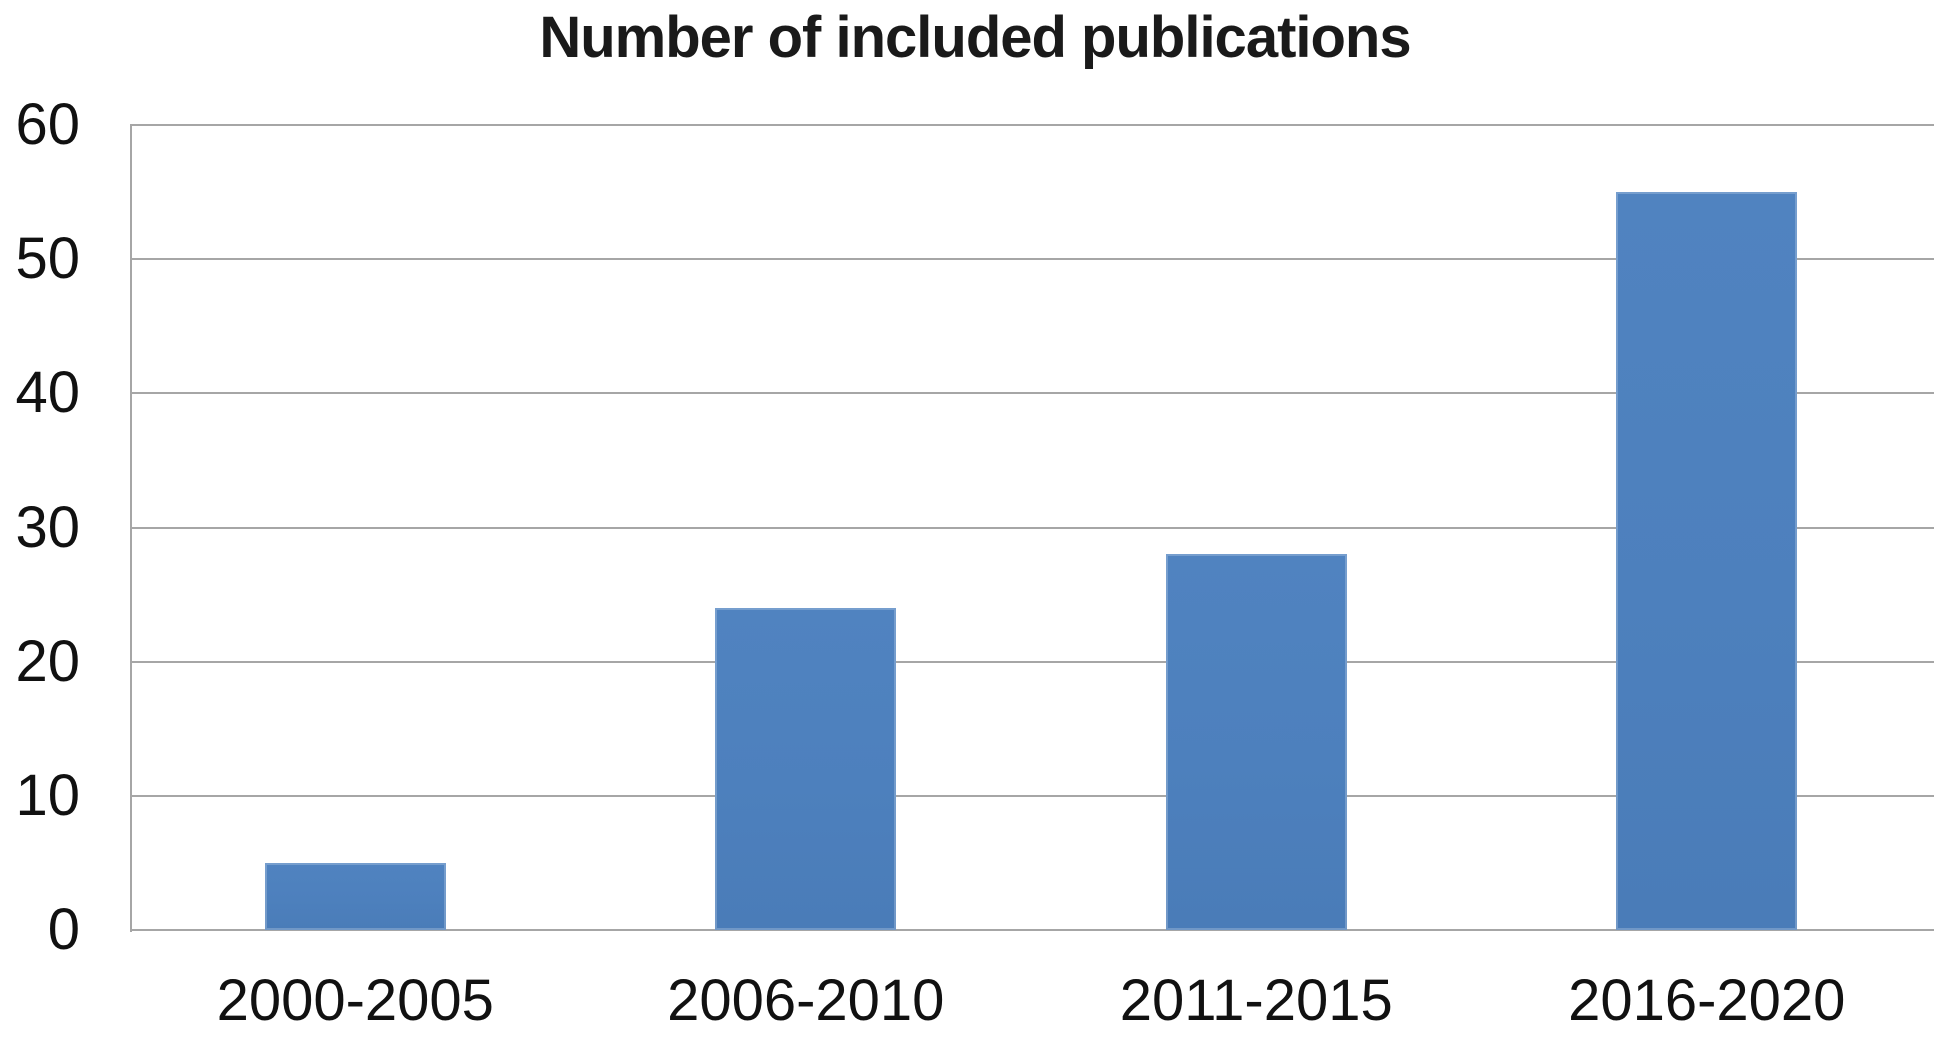 The height and width of the screenshot is (1040, 1950). Describe the element at coordinates (47, 124) in the screenshot. I see `y-tick-label-60: 60` at that location.